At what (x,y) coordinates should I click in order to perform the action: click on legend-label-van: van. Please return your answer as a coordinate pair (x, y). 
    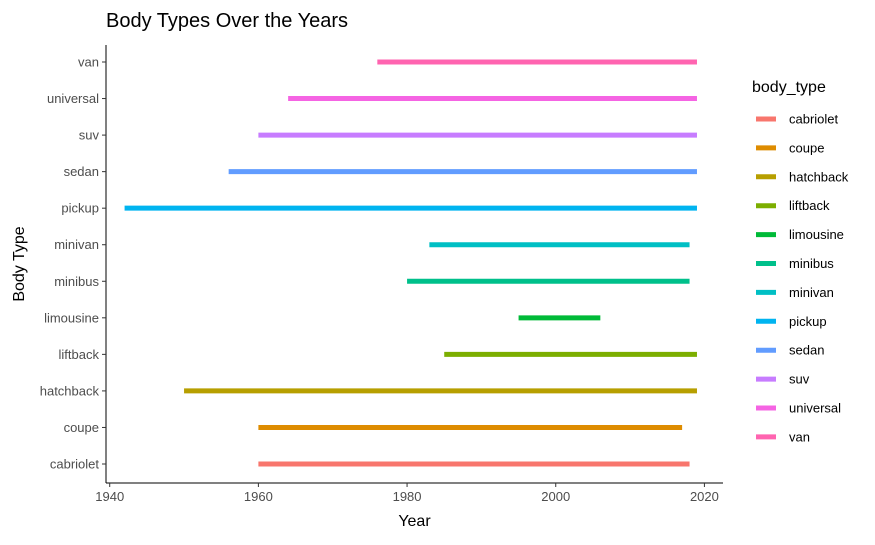
    Looking at the image, I should click on (799, 436).